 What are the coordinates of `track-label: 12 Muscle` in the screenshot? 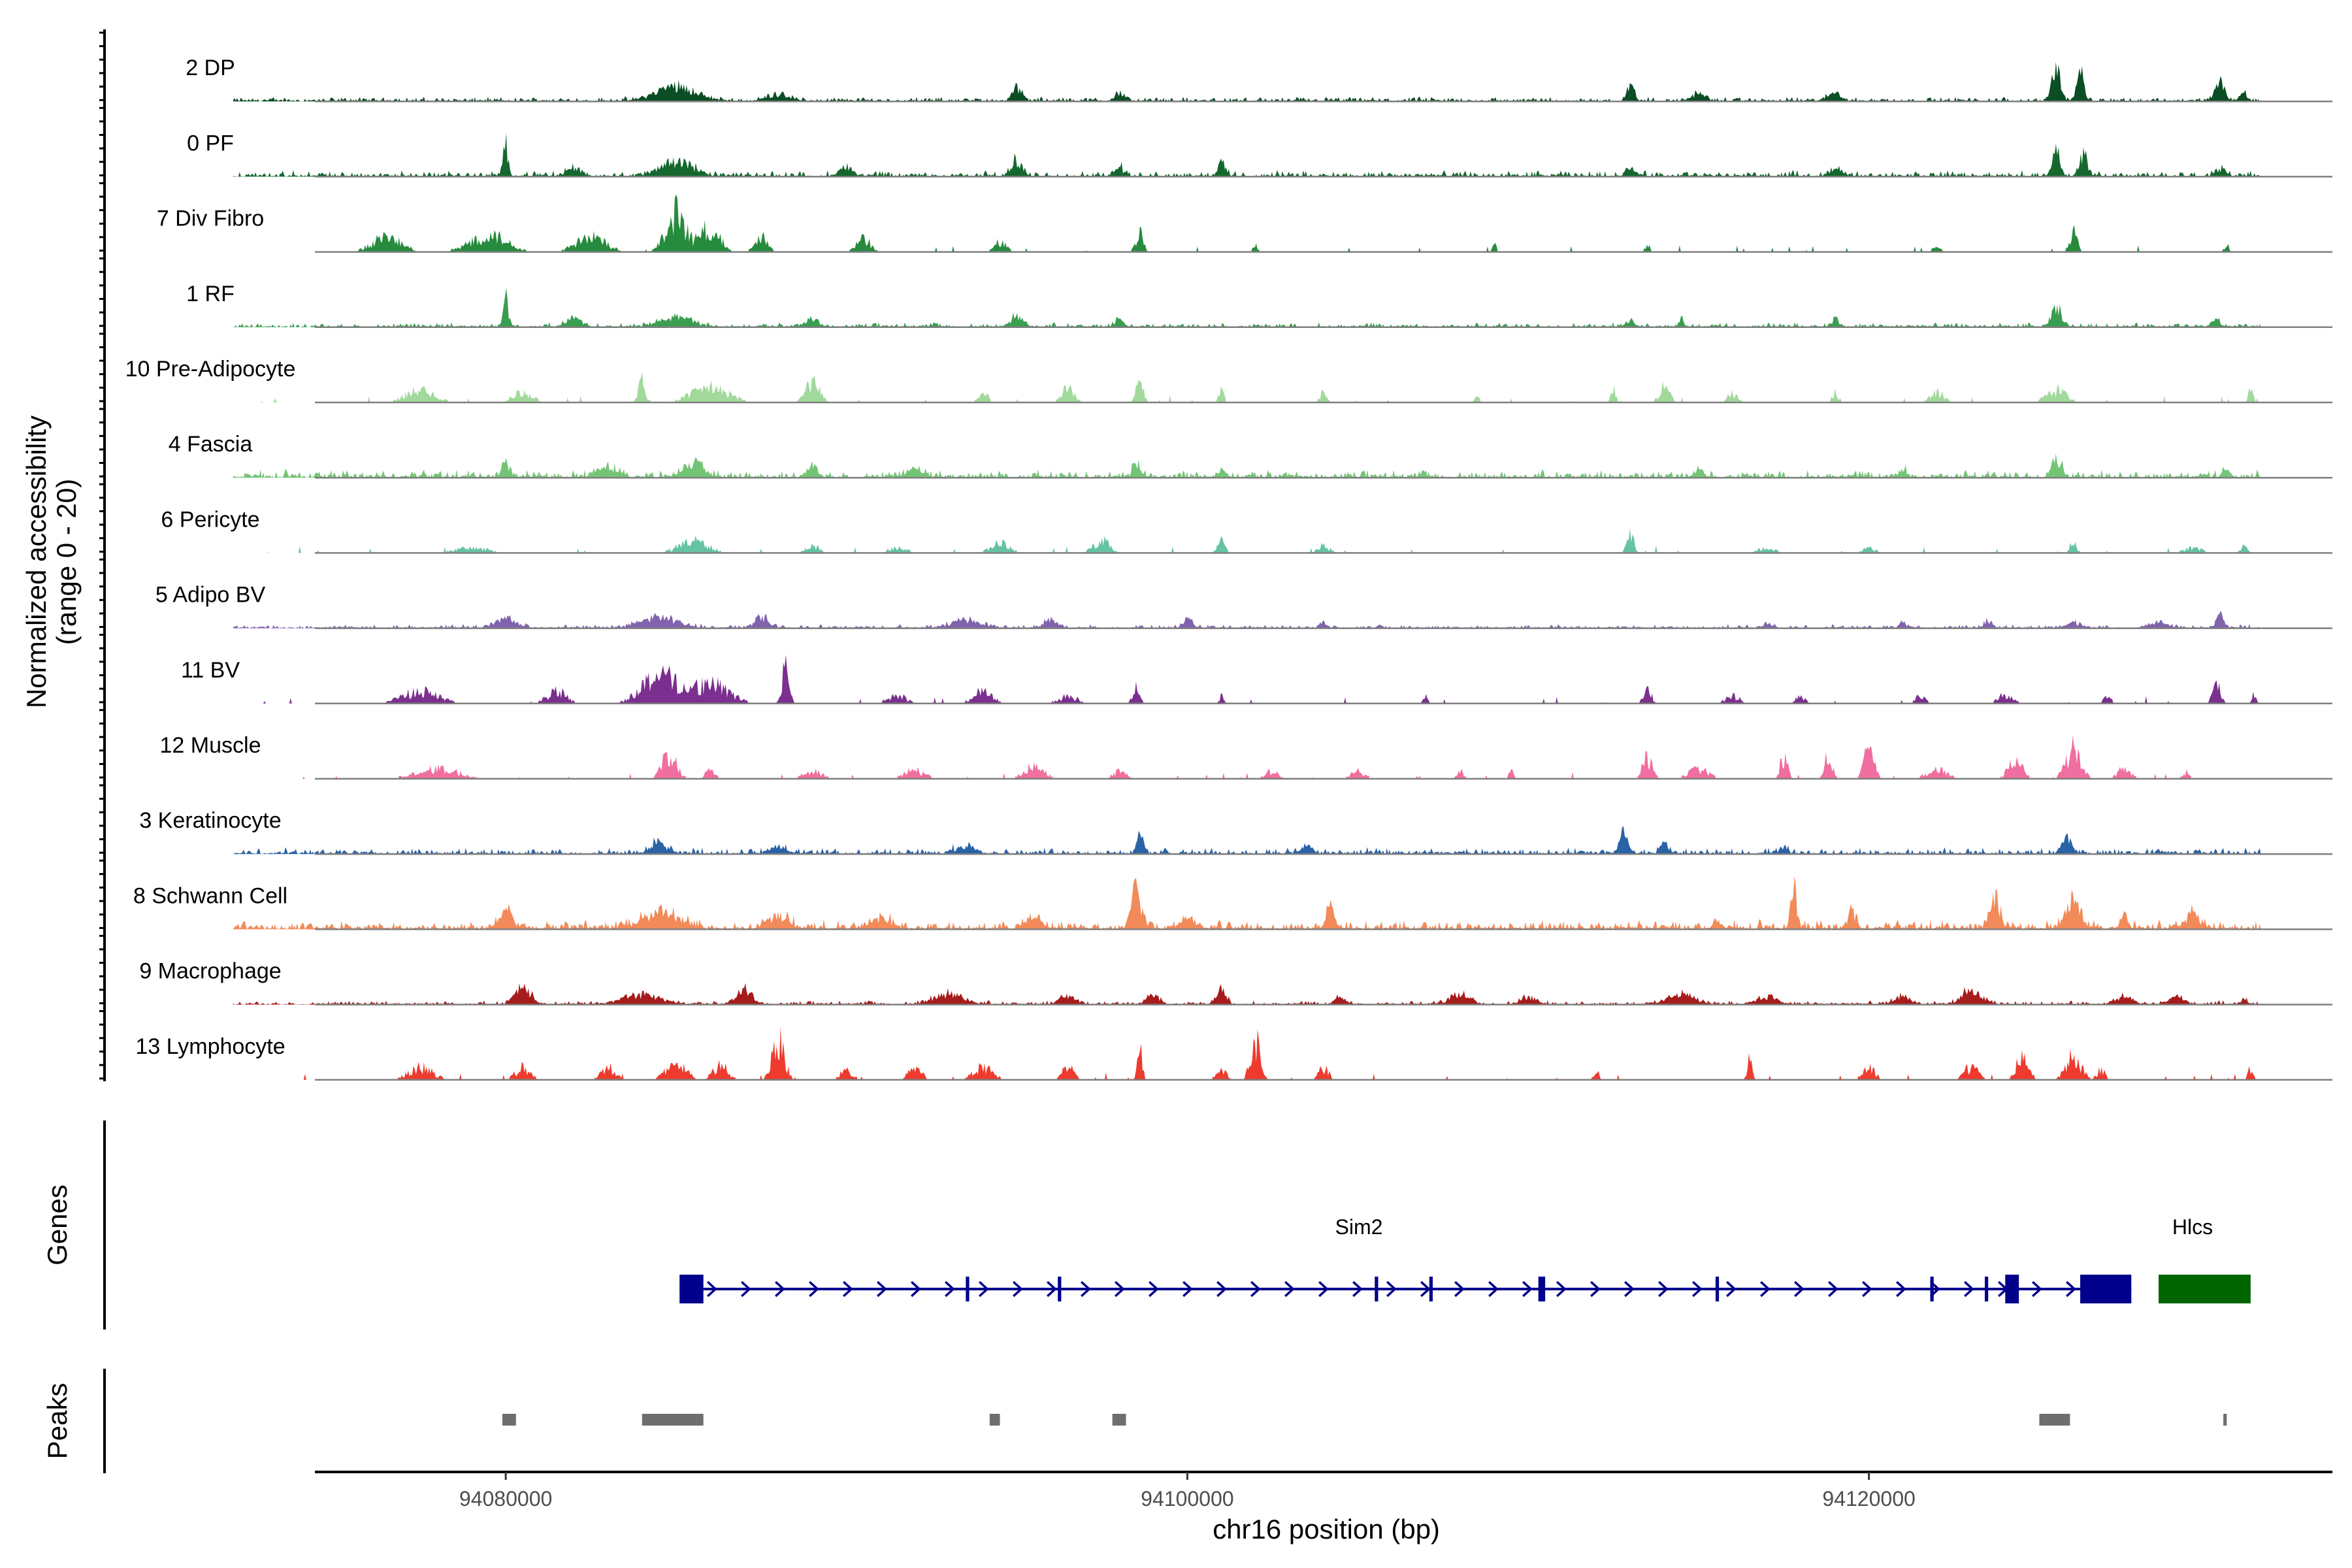 It's located at (210, 745).